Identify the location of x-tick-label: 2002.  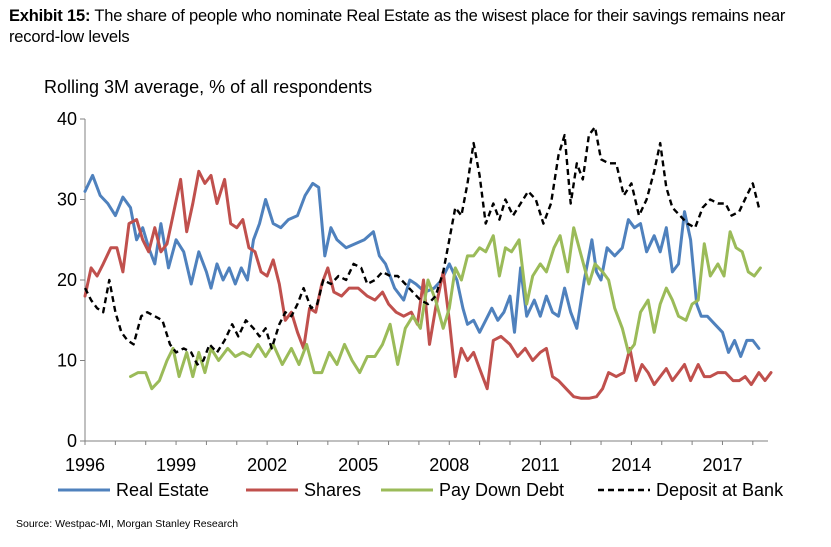
(267, 465).